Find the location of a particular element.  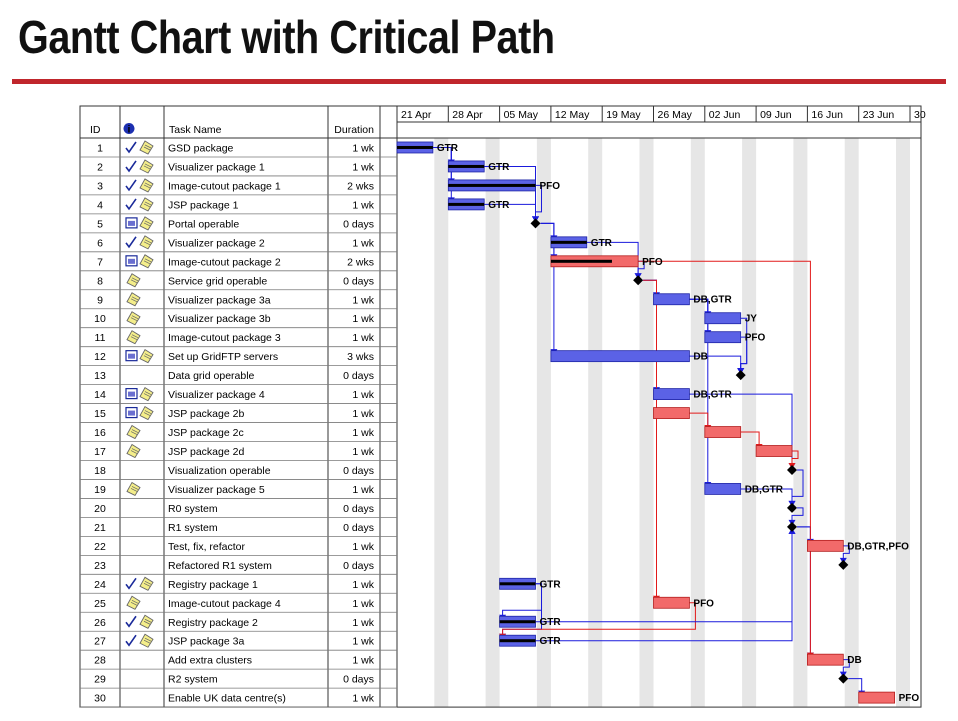

task-id: 19 is located at coordinates (100, 490).